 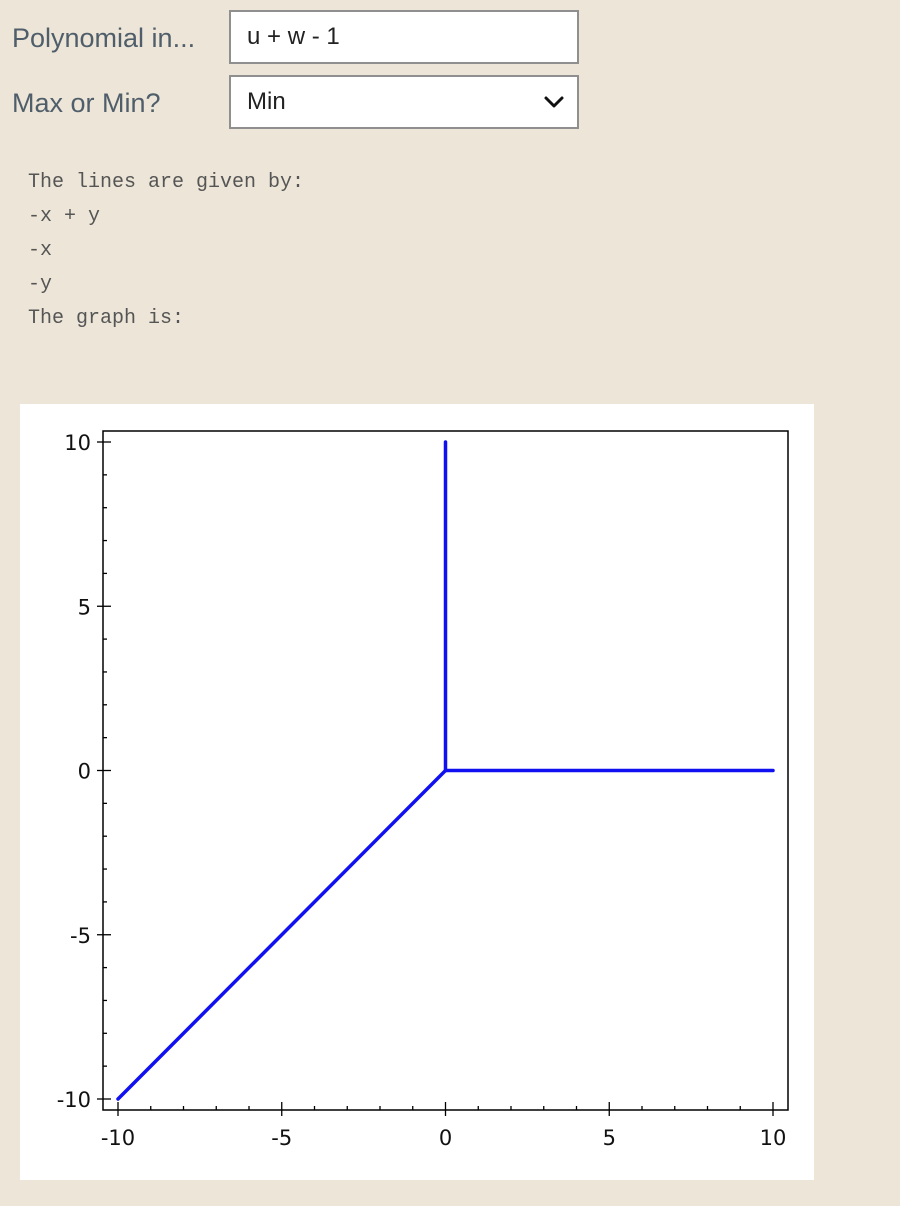 What do you see at coordinates (77, 443) in the screenshot?
I see `y-tick-label: 10` at bounding box center [77, 443].